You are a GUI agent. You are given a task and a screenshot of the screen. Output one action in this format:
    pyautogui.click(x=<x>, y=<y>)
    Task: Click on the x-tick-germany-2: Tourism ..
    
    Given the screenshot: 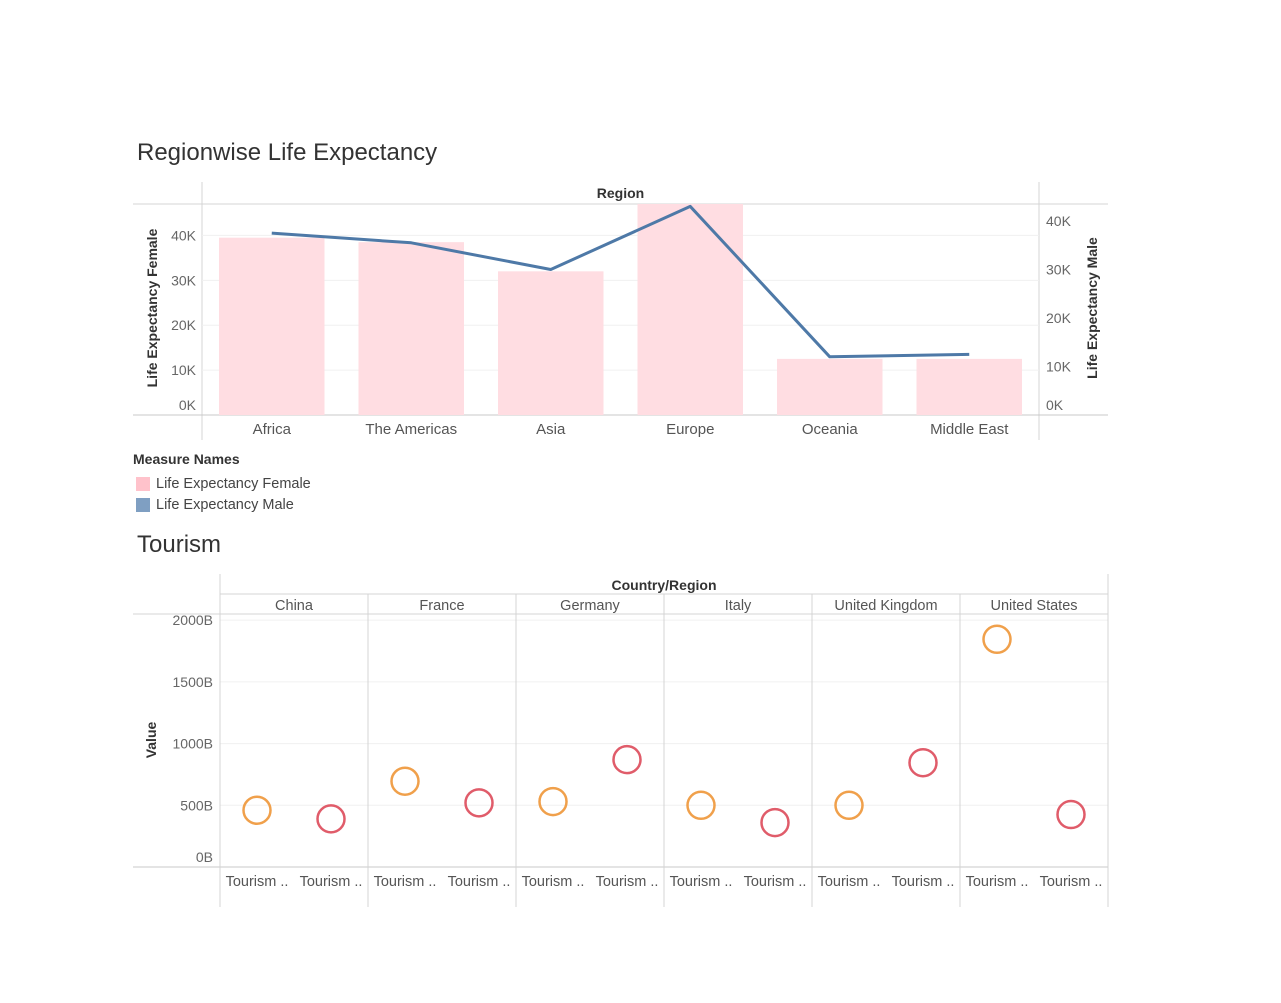 What is the action you would take?
    pyautogui.click(x=627, y=882)
    